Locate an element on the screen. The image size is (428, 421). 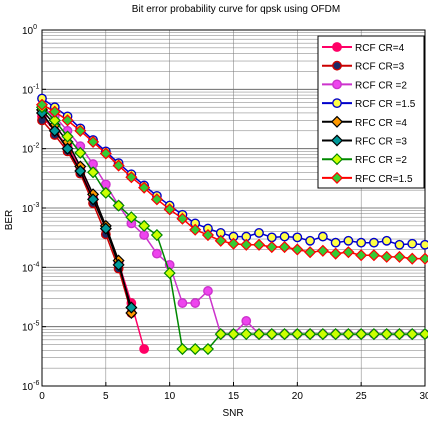
x-tick-label: 25 is located at coordinates (362, 396).